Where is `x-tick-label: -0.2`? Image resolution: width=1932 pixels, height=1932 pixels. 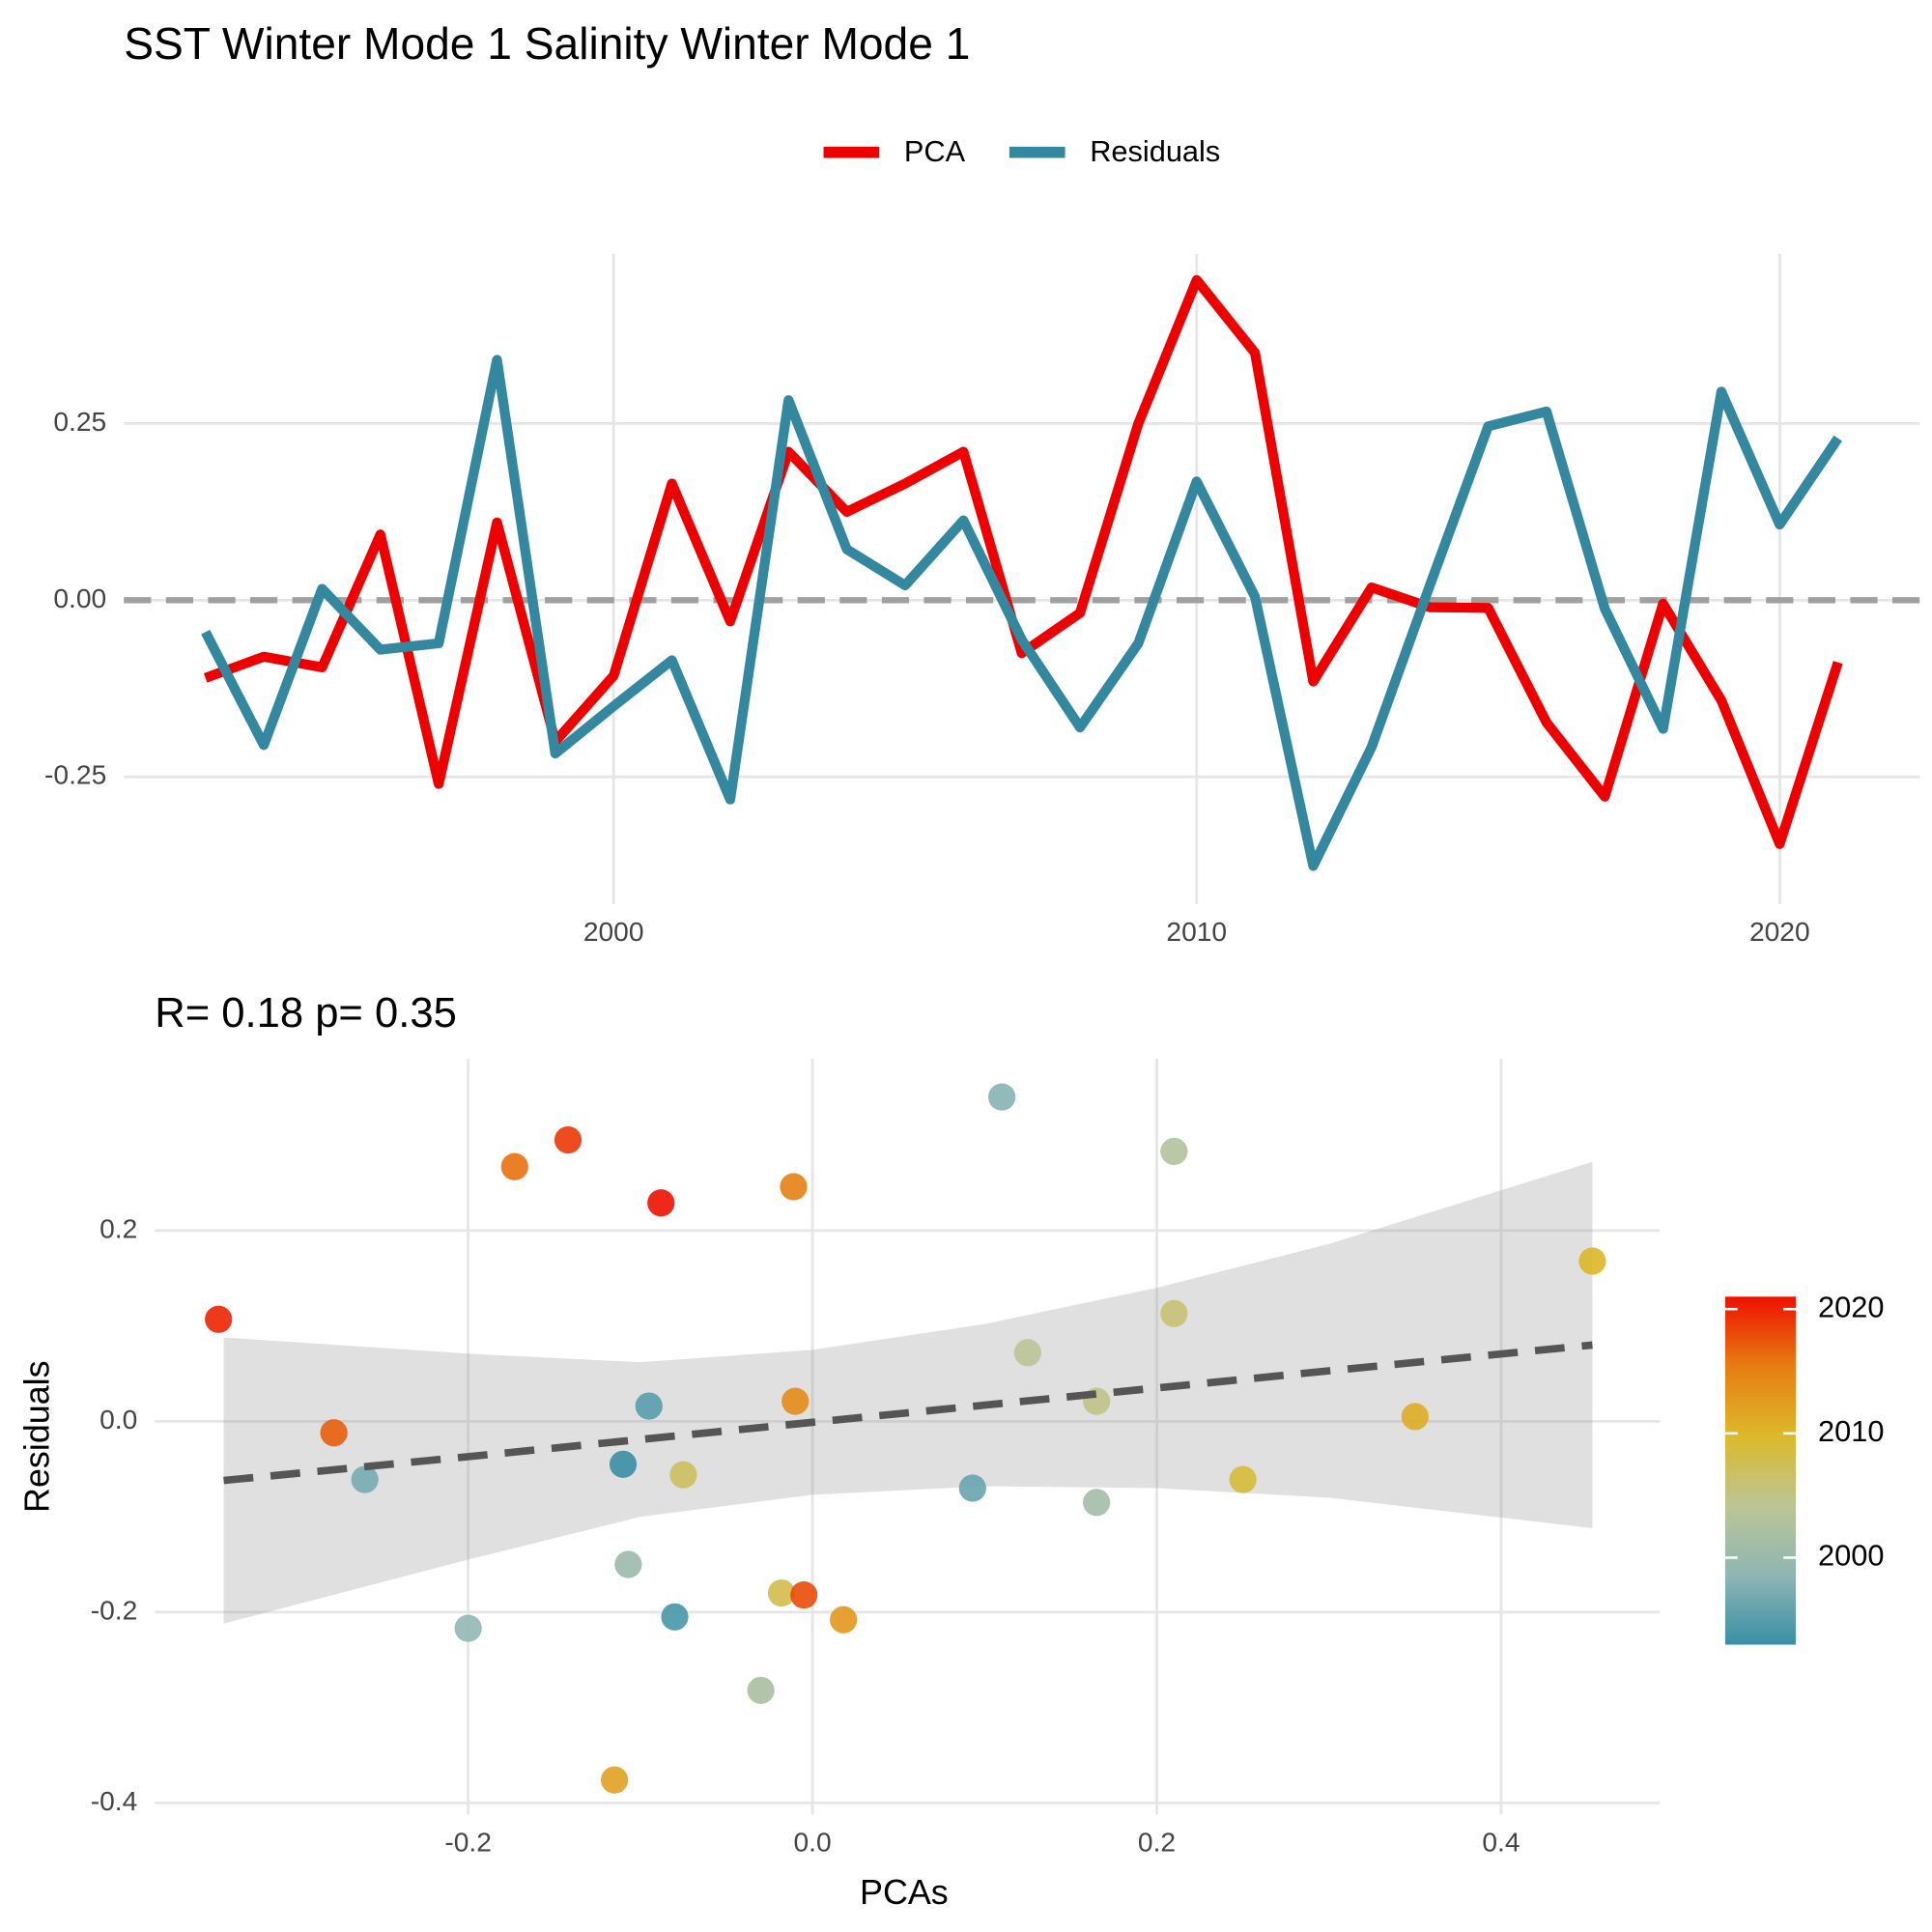
x-tick-label: -0.2 is located at coordinates (468, 1841).